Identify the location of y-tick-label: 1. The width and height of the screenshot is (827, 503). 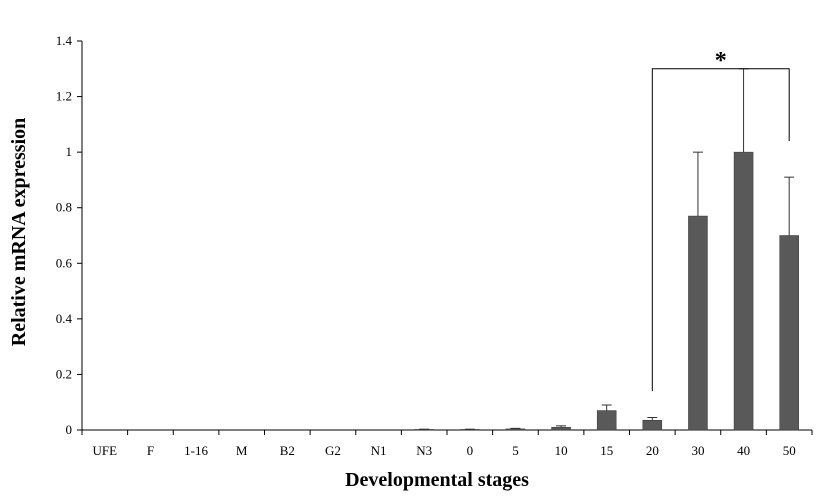
(69, 151).